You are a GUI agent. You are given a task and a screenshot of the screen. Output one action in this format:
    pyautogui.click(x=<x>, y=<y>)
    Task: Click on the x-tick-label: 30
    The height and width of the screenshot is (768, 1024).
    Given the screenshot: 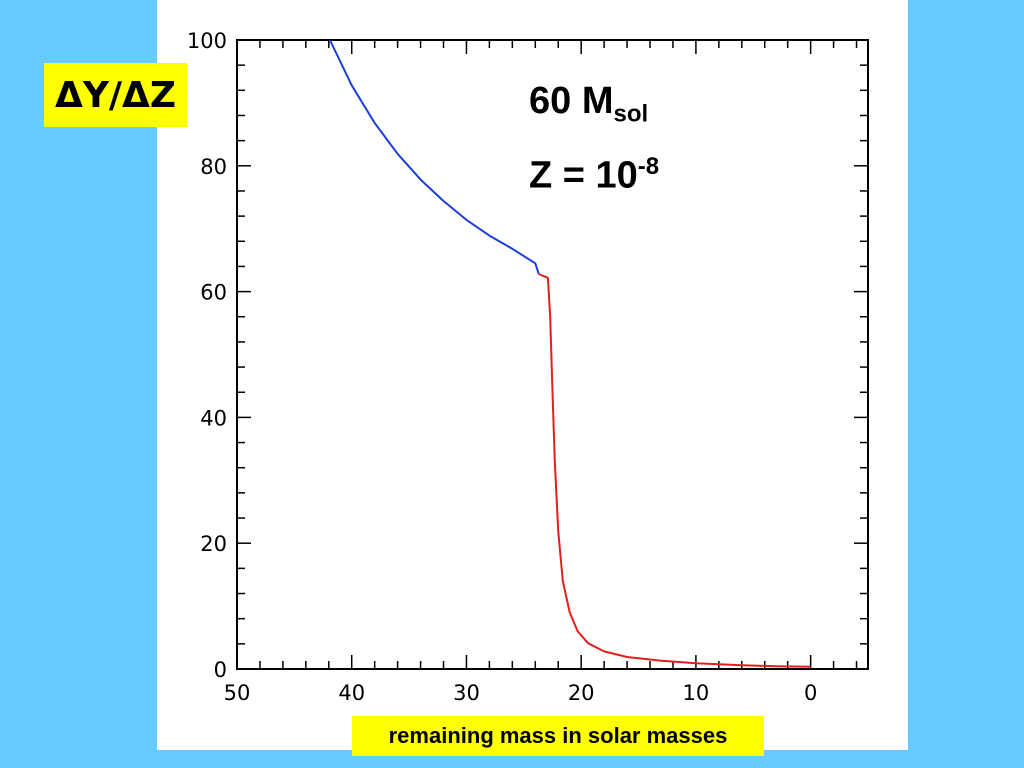 What is the action you would take?
    pyautogui.click(x=466, y=693)
    